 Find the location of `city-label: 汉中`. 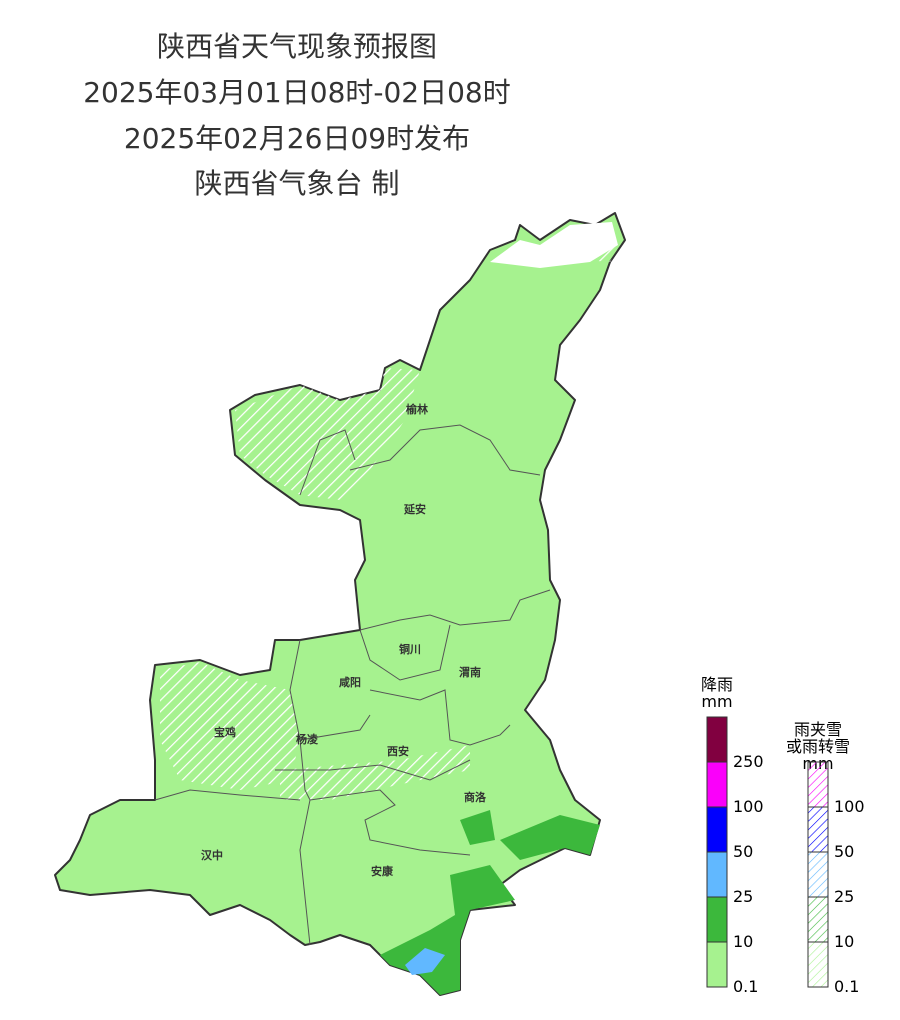

city-label: 汉中 is located at coordinates (212, 855).